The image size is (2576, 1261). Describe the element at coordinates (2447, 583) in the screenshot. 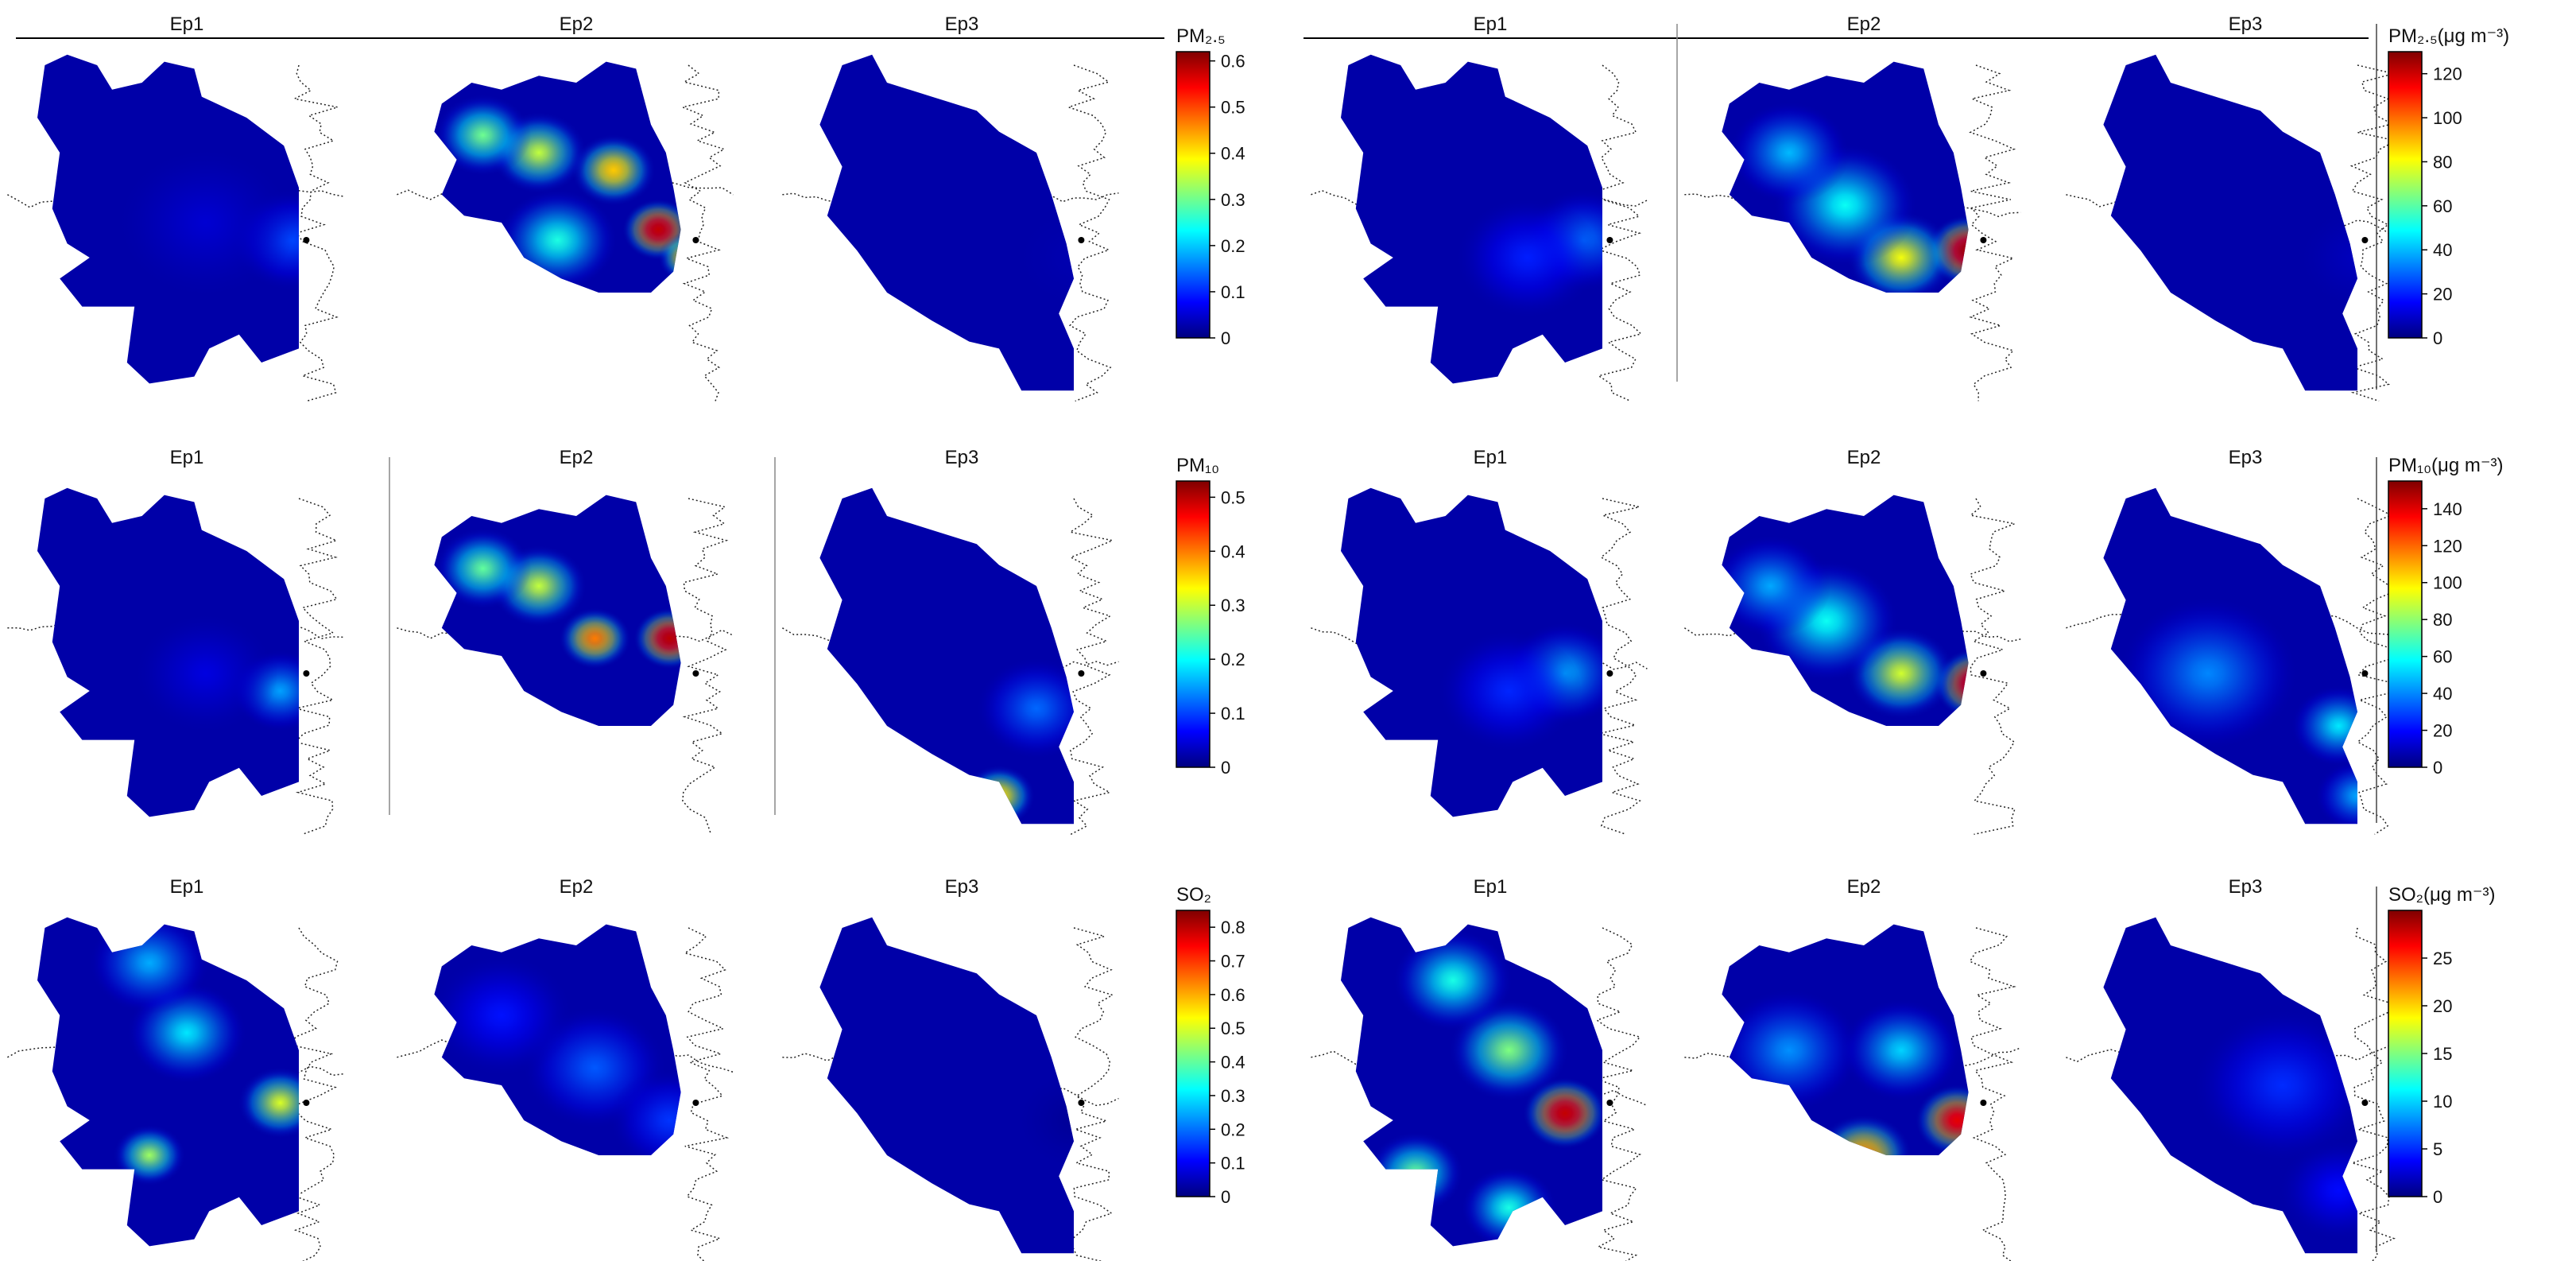

I see `colorbar-tick-label: 100` at that location.